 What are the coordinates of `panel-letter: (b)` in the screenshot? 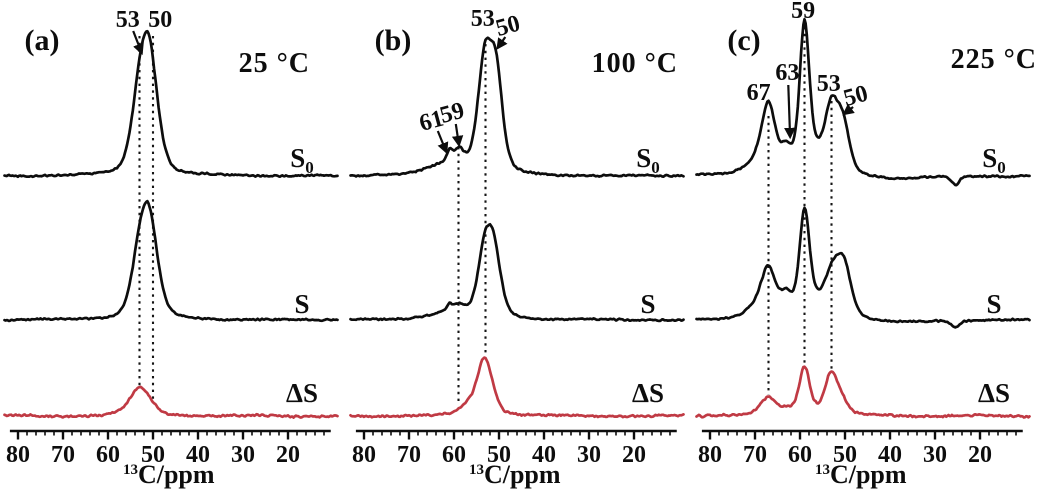 It's located at (393, 40).